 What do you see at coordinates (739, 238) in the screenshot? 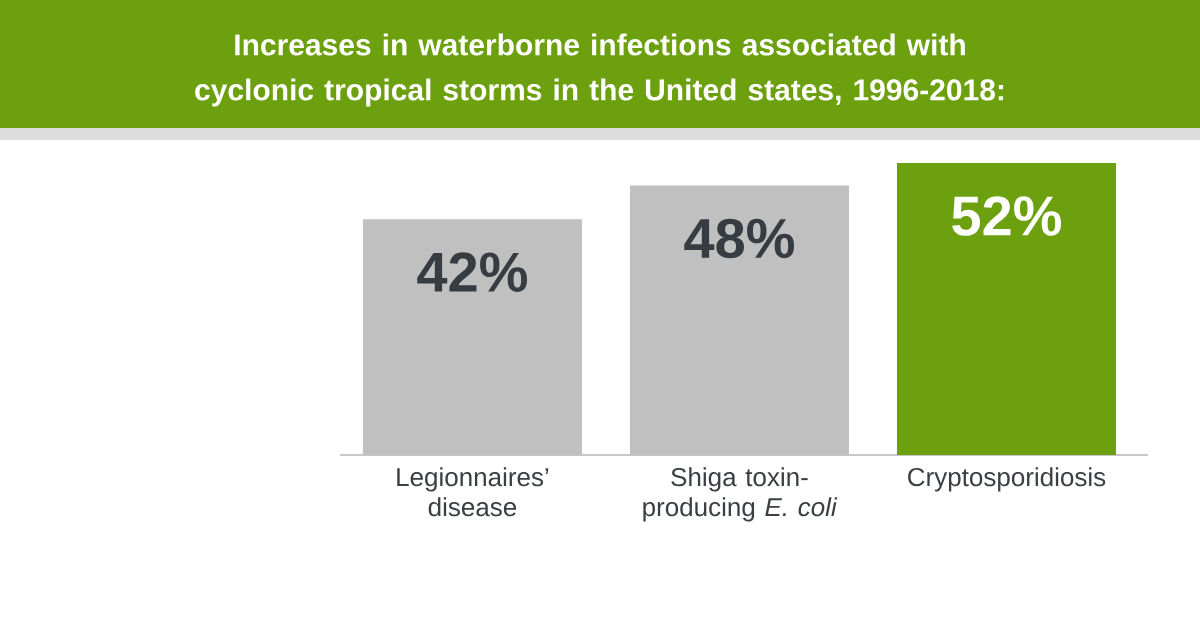
I see `data-label: 48%` at bounding box center [739, 238].